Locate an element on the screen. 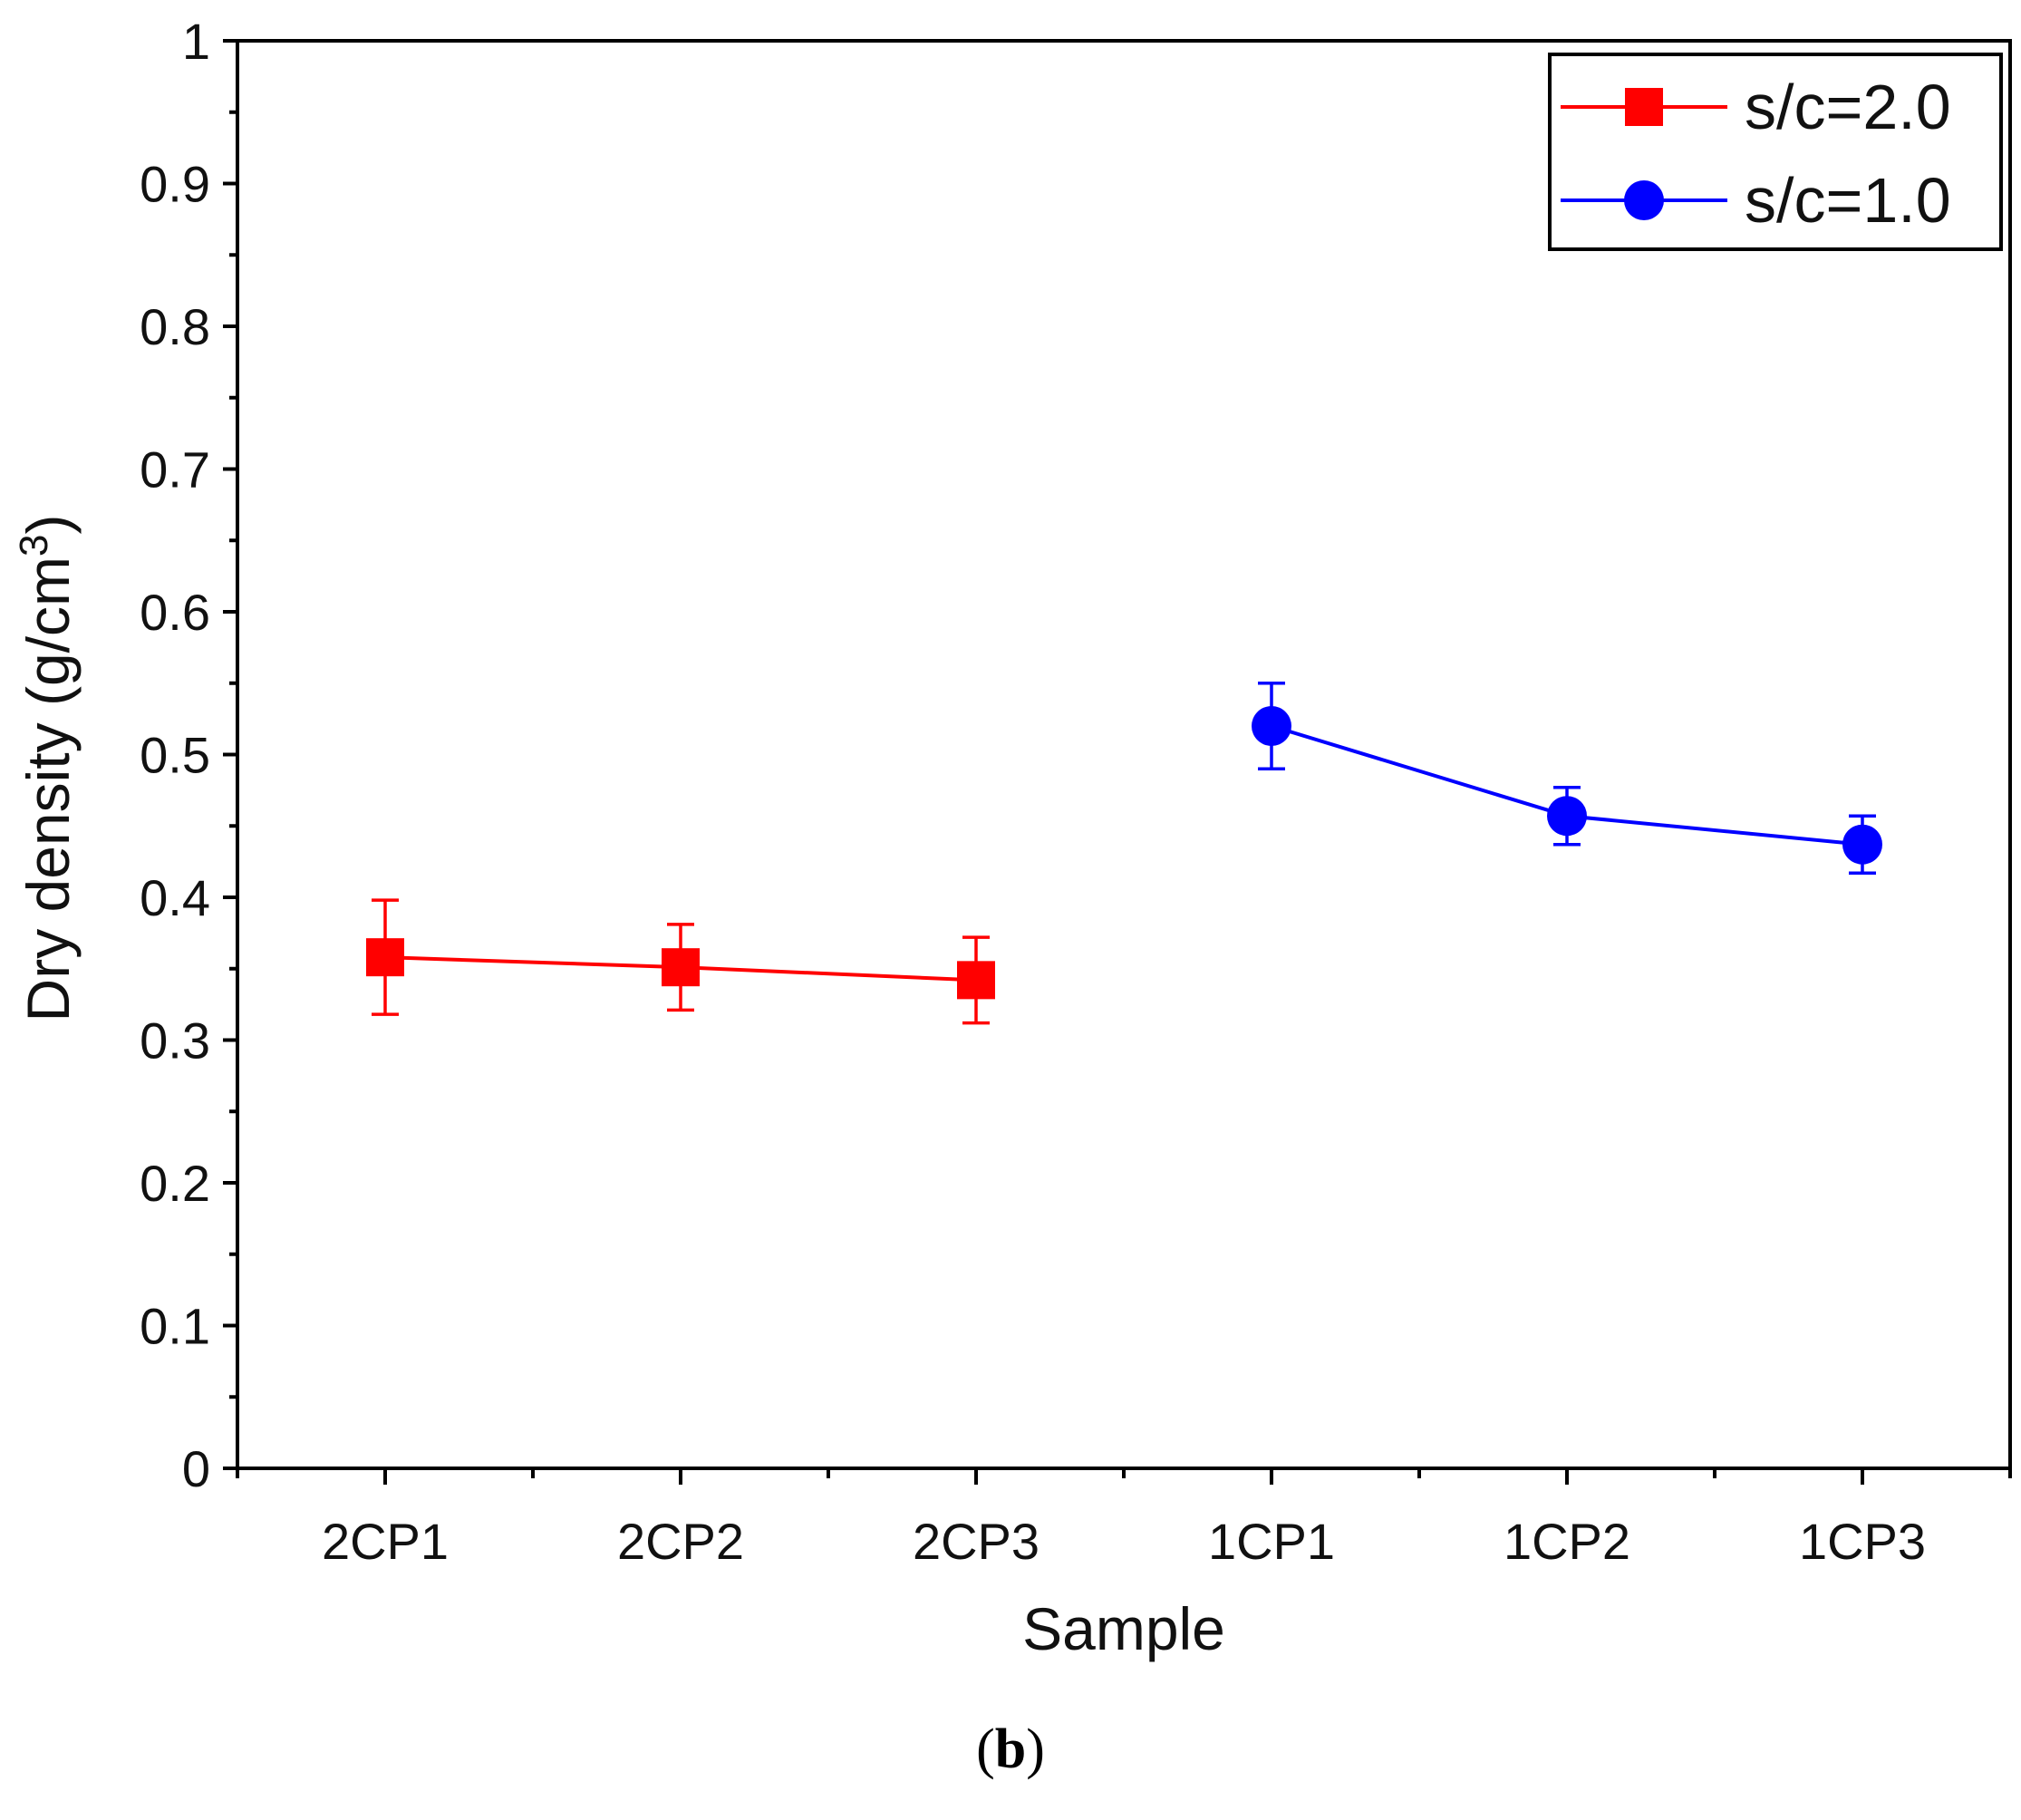 This screenshot has height=1820, width=2021. legend-box is located at coordinates (1775, 152).